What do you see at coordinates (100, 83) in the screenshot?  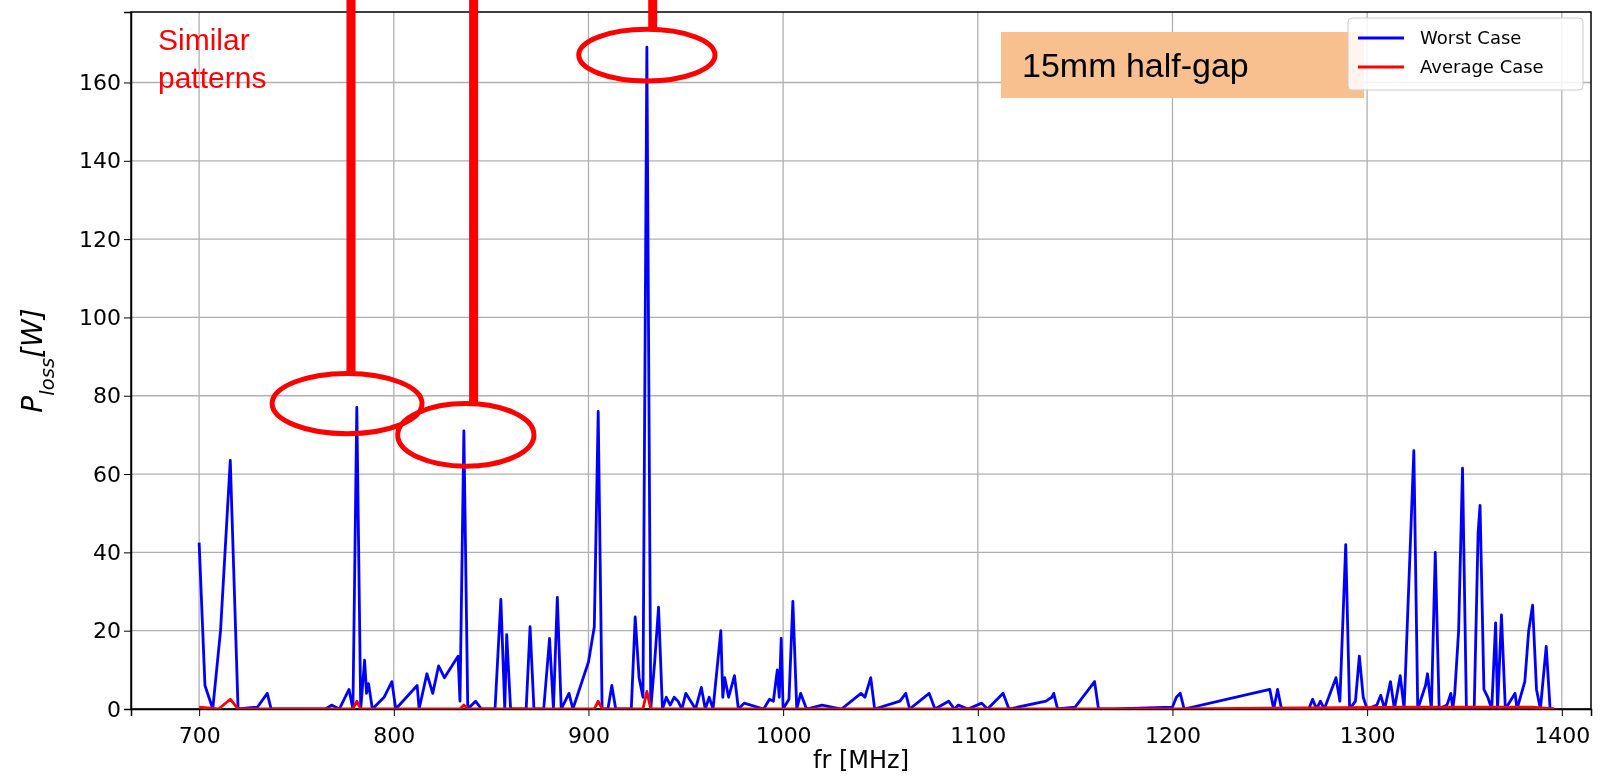 I see `y-tick-label: 160` at bounding box center [100, 83].